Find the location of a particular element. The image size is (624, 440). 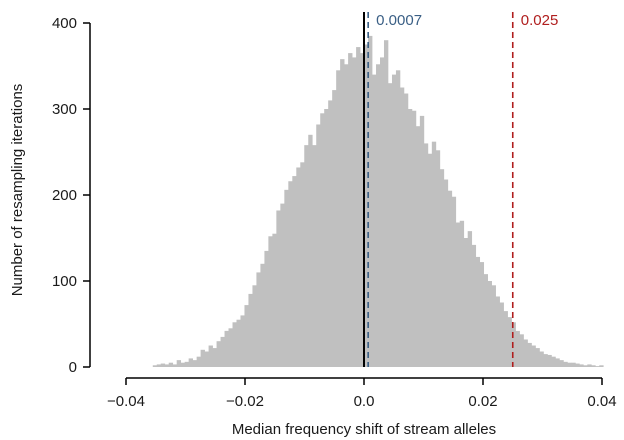

reference-line-label: 0.0007 is located at coordinates (399, 20).